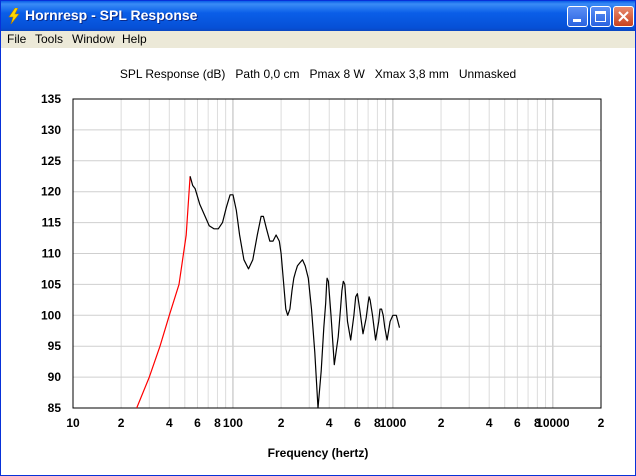  Describe the element at coordinates (52, 223) in the screenshot. I see `y-tick-label: 115` at that location.